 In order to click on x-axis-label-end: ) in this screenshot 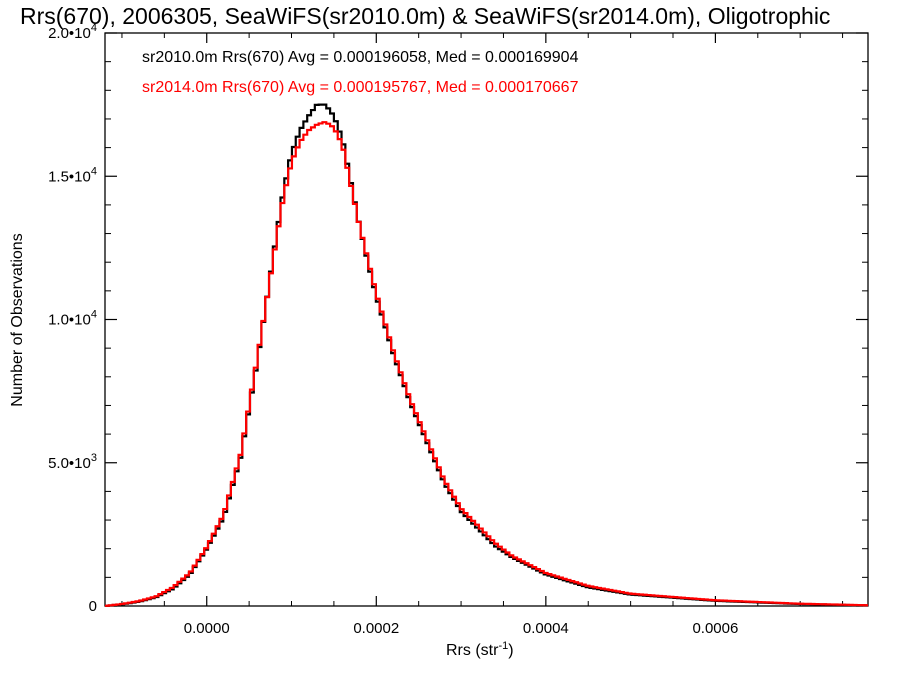, I will do `click(510, 650)`.